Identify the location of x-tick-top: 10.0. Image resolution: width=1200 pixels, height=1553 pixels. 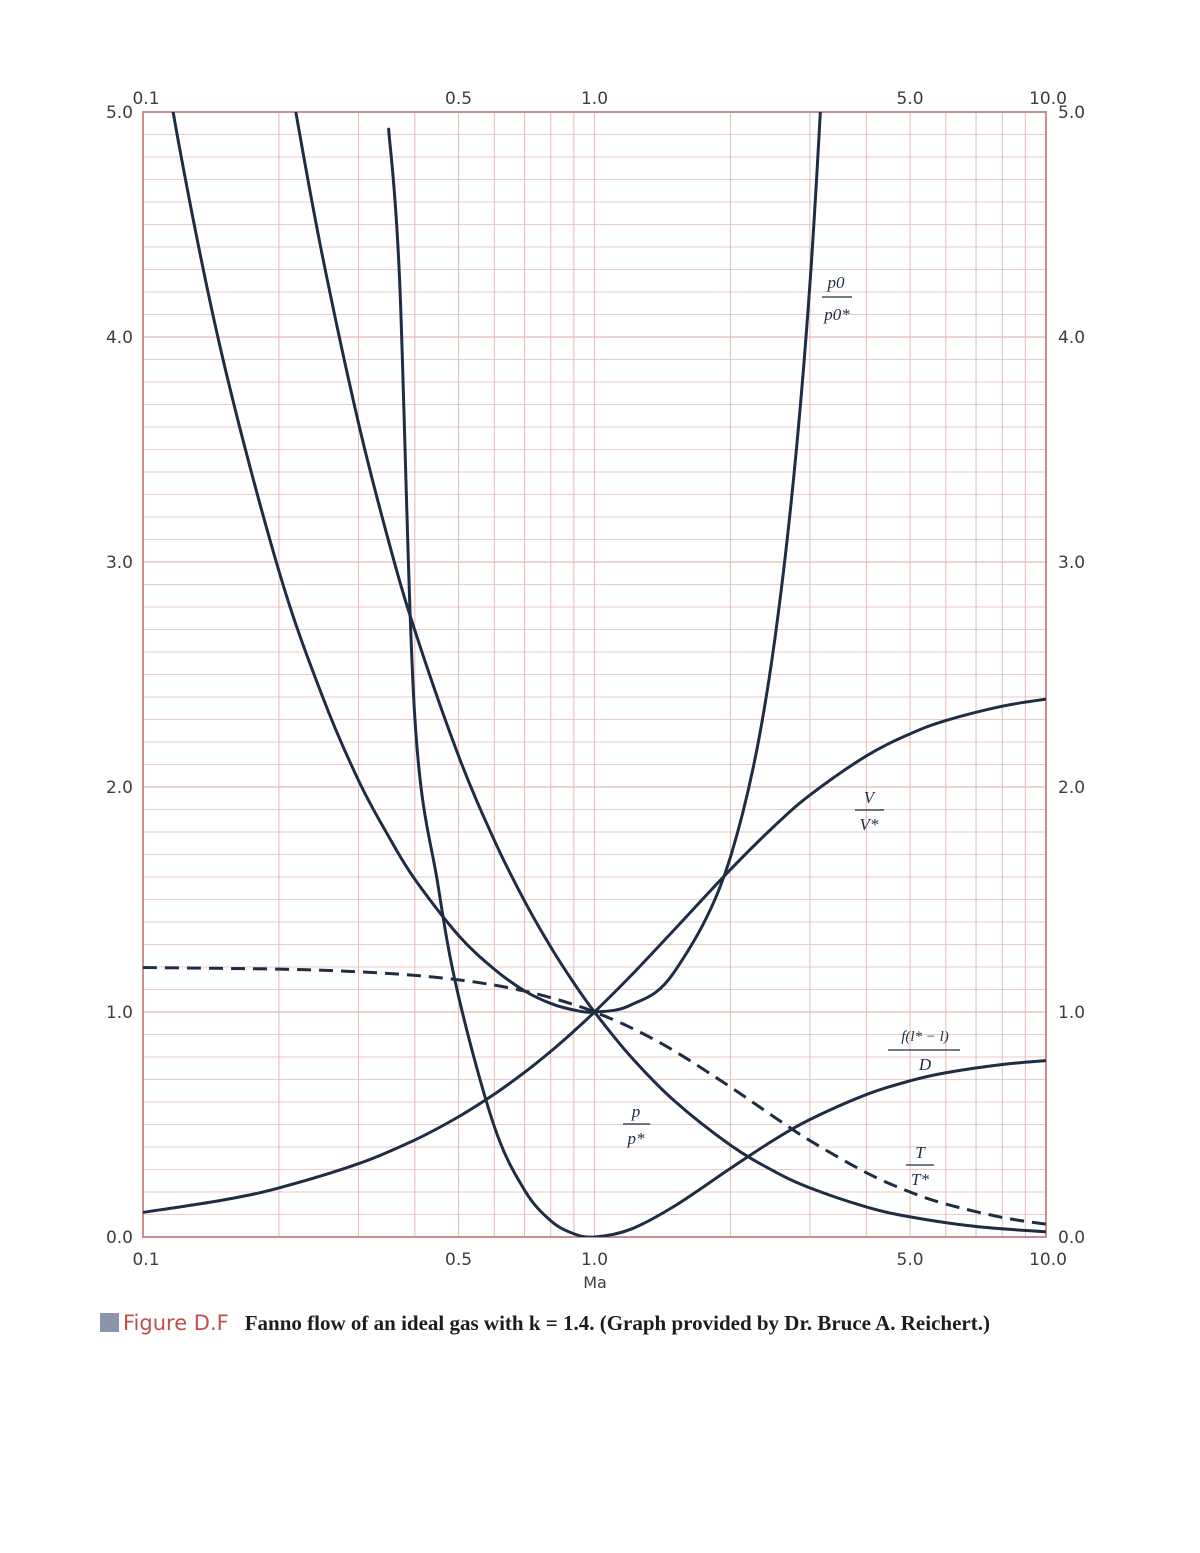
(1048, 99).